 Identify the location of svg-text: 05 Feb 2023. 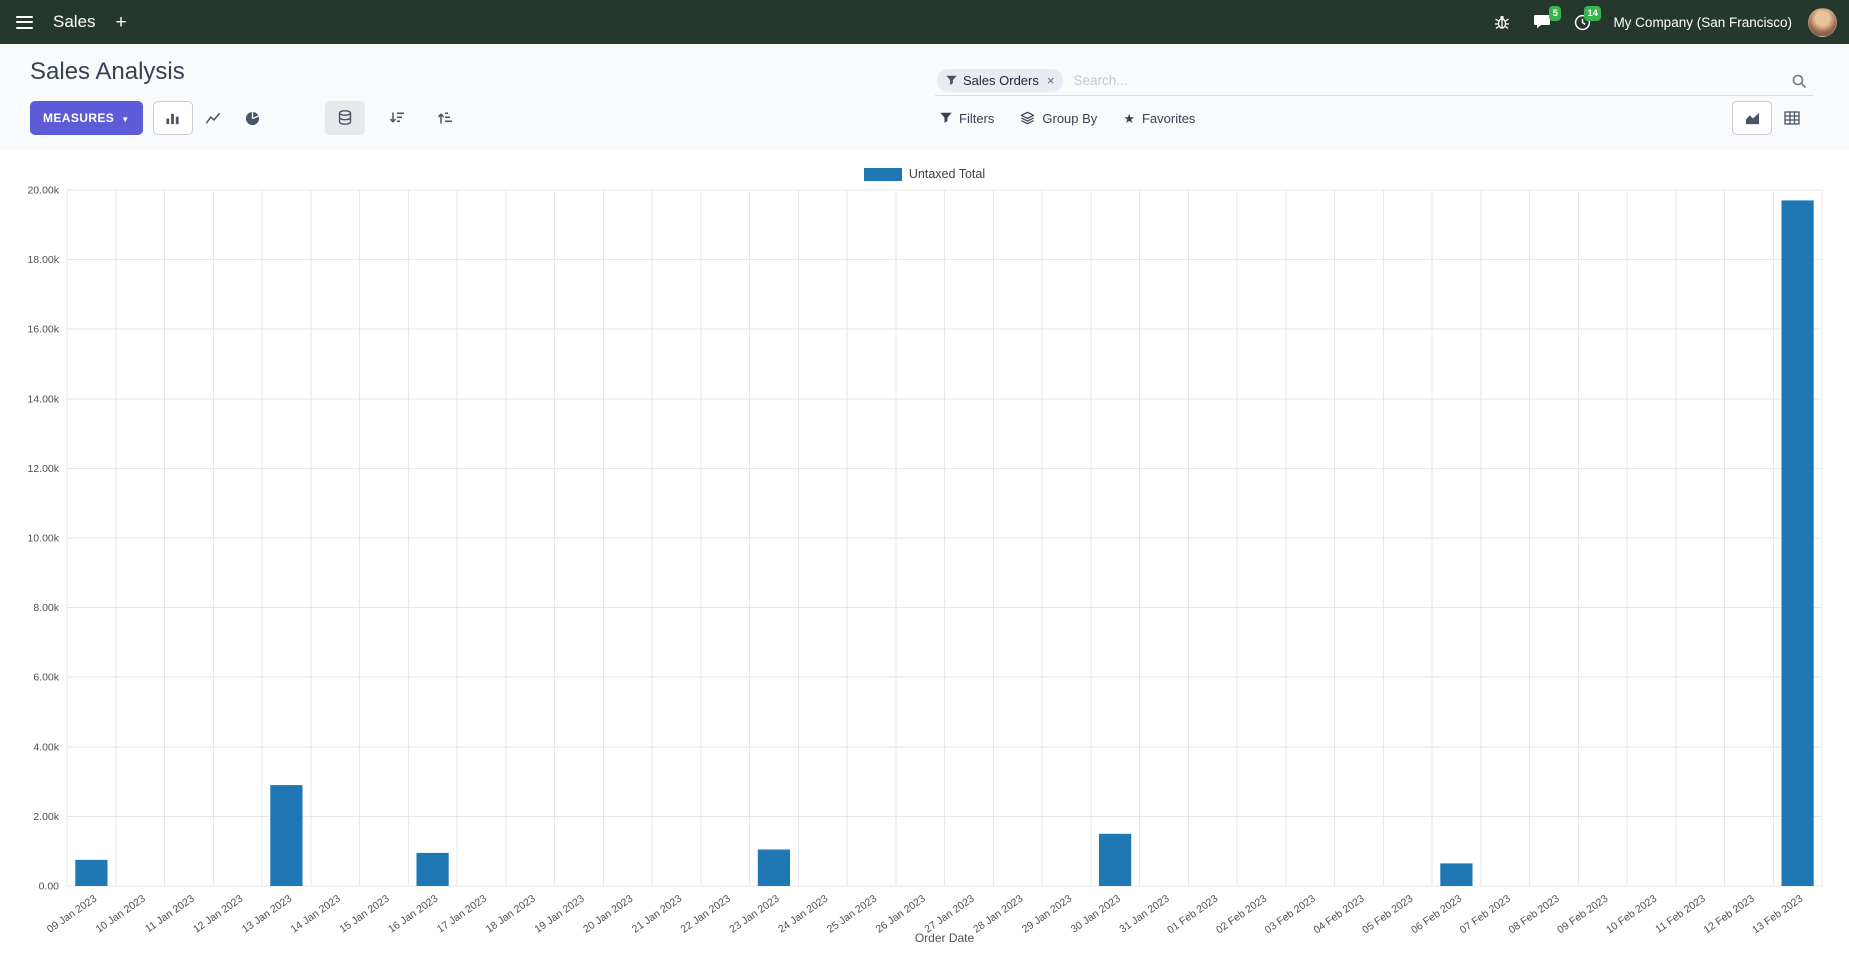
(1387, 915).